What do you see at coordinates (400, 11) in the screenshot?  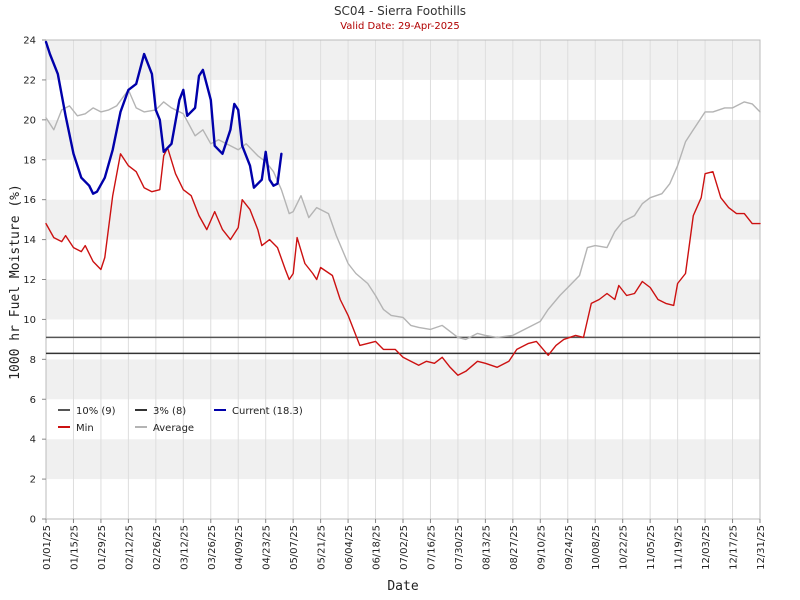 I see `chart-title: SC04 - Sierra Foothills` at bounding box center [400, 11].